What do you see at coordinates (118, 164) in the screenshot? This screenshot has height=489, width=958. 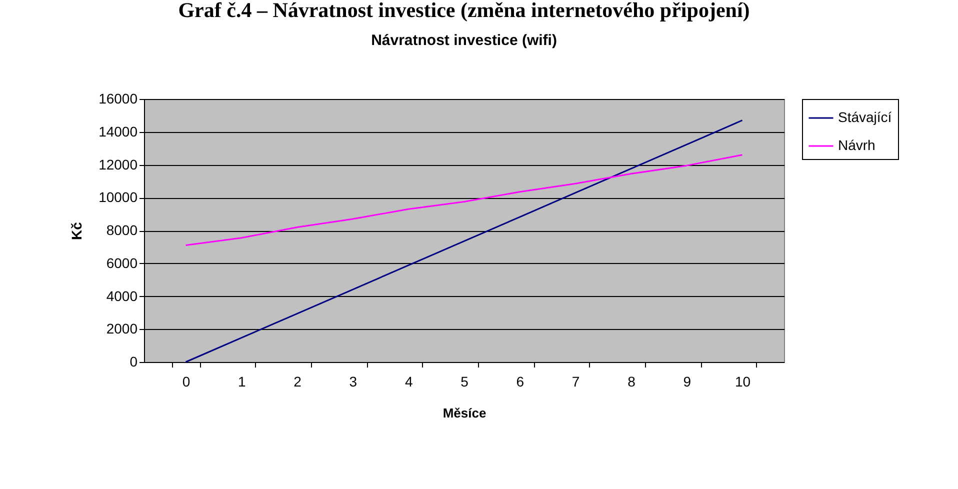 I see `y-tick-label: 12000` at bounding box center [118, 164].